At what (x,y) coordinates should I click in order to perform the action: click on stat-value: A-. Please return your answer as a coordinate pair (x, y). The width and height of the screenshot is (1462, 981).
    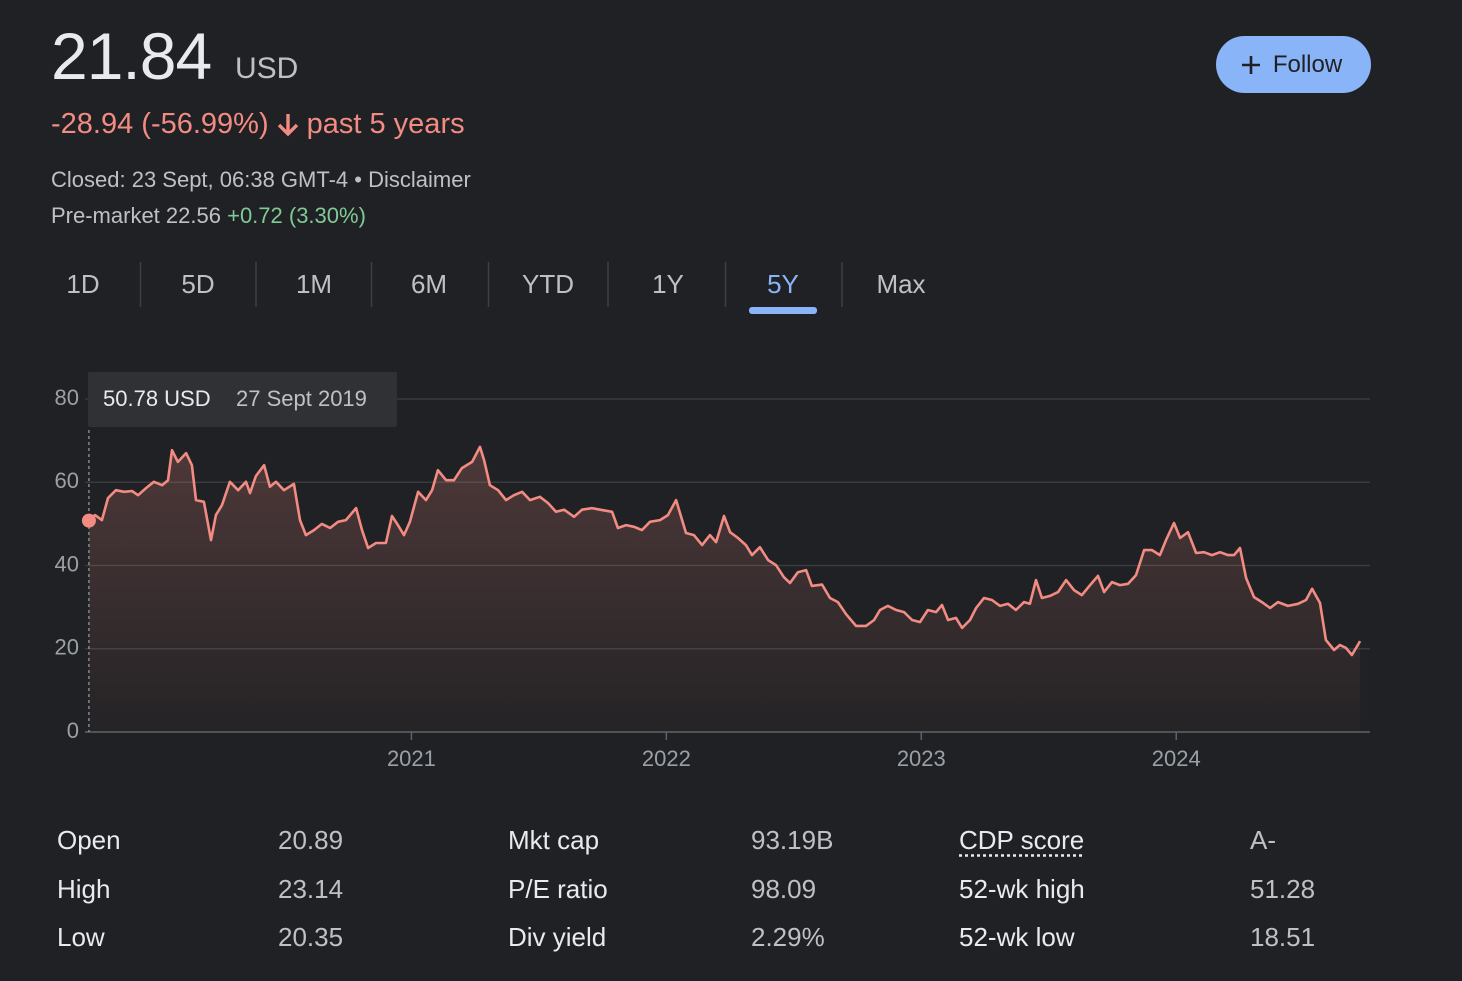
    Looking at the image, I should click on (1263, 840).